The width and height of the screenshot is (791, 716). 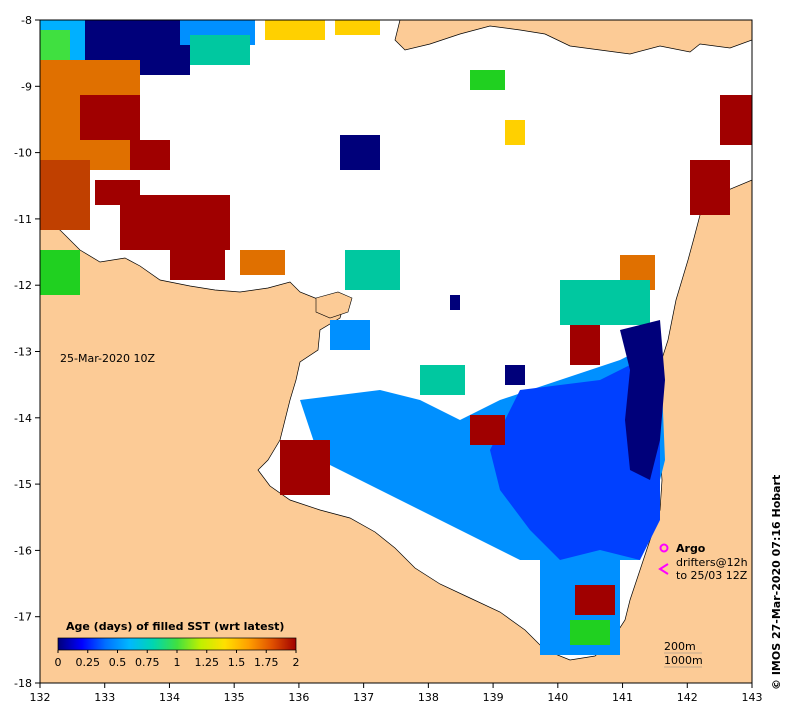 I want to click on legend-colorbar, so click(x=177, y=644).